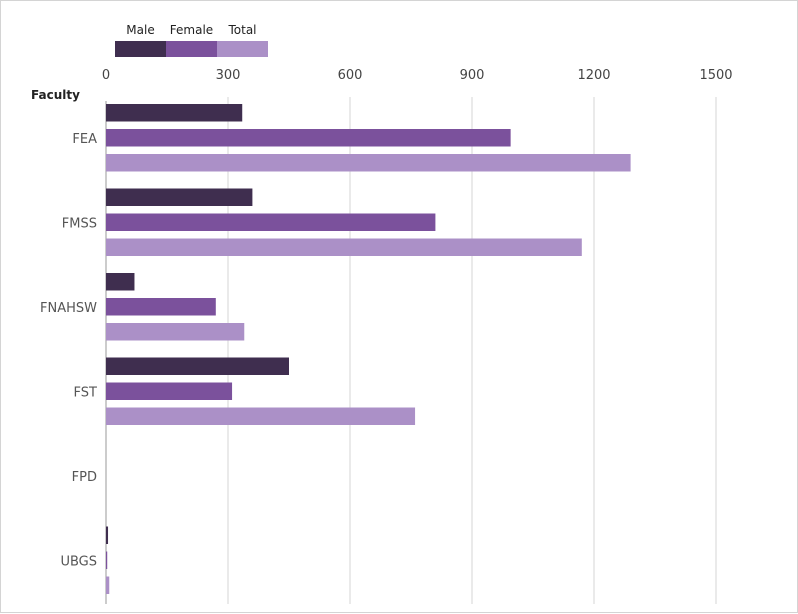 The image size is (798, 614). I want to click on x-tick-label: 1200, so click(593, 75).